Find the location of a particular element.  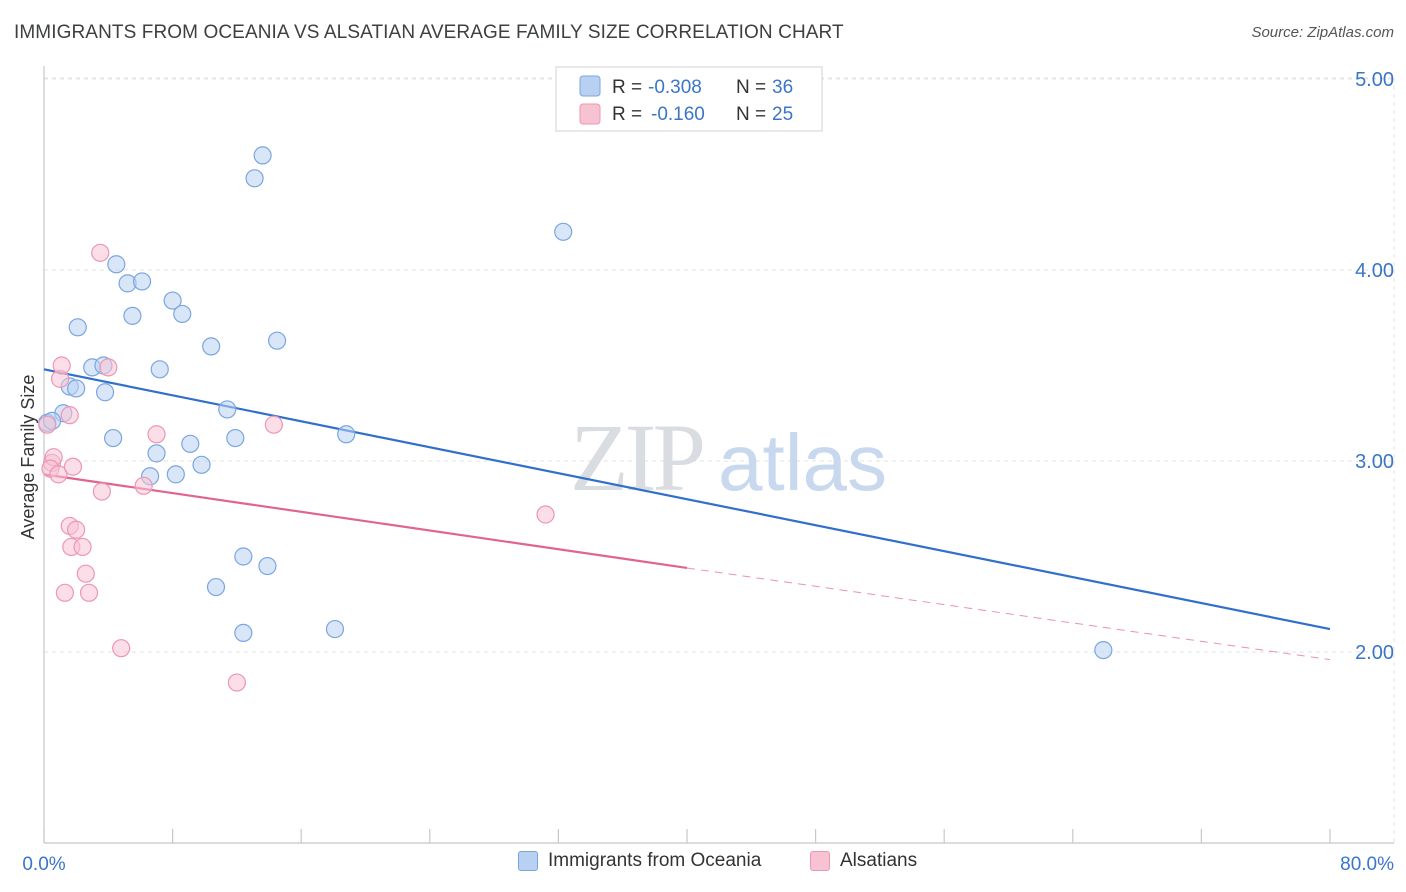

y-tick-label: 3.00 is located at coordinates (1374, 462).